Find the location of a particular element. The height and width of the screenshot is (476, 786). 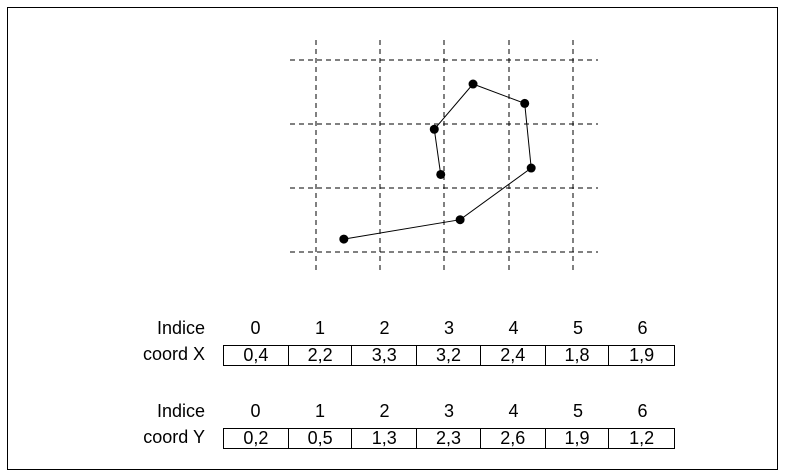

value-cell: 2,3 is located at coordinates (449, 438).